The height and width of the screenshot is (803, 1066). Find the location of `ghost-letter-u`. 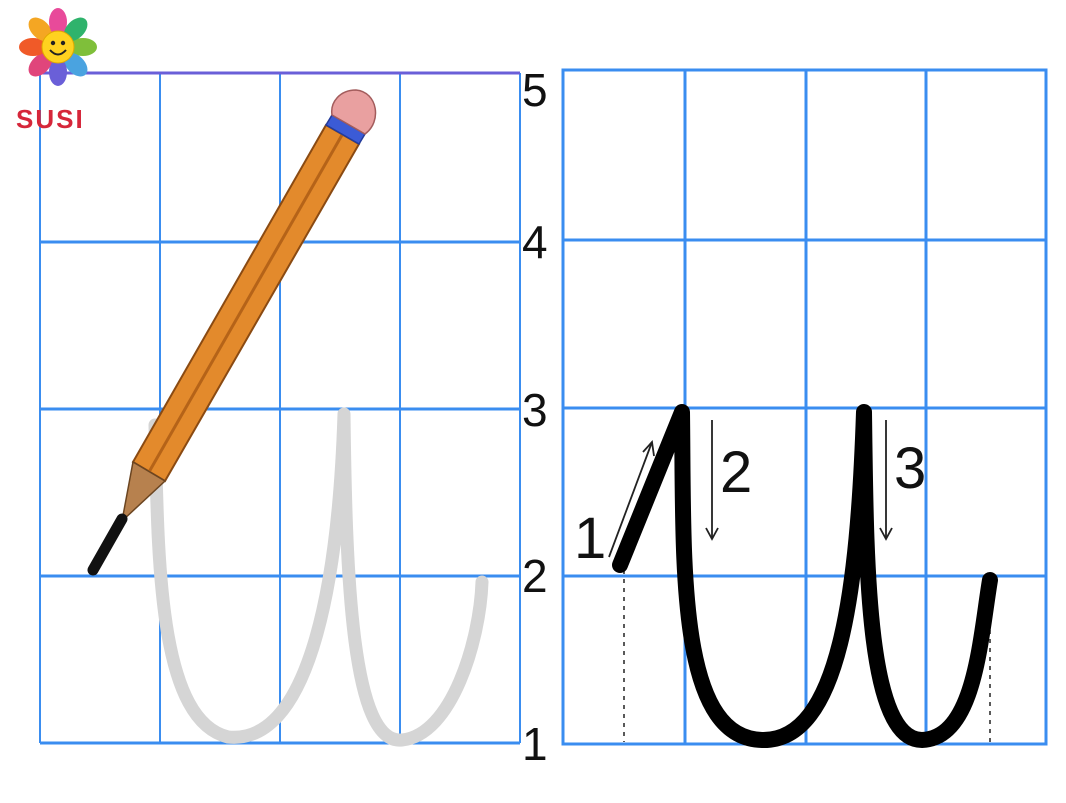

ghost-letter-u is located at coordinates (318, 577).